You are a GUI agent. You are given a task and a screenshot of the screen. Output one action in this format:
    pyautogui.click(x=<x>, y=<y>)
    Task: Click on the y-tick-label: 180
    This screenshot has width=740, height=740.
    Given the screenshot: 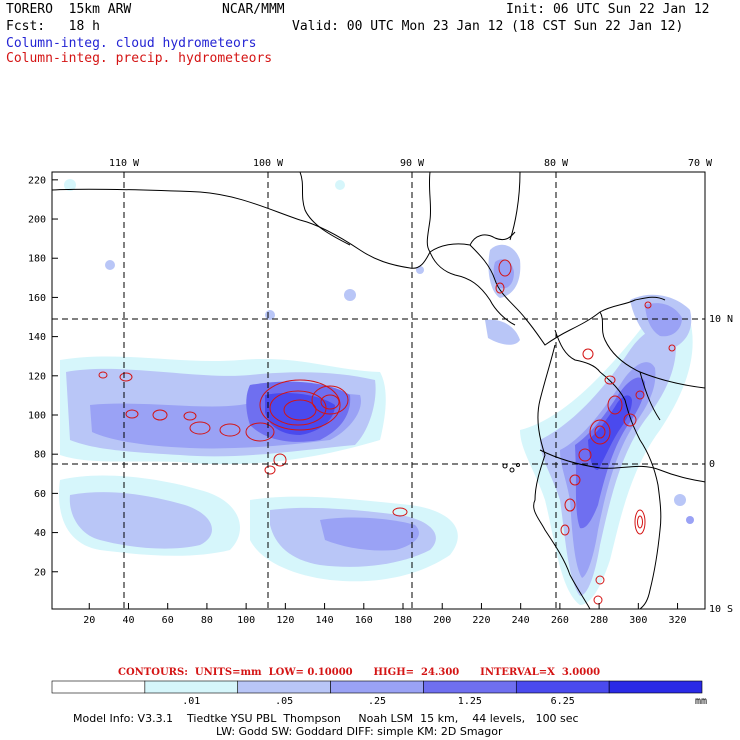 What is the action you would take?
    pyautogui.click(x=37, y=259)
    